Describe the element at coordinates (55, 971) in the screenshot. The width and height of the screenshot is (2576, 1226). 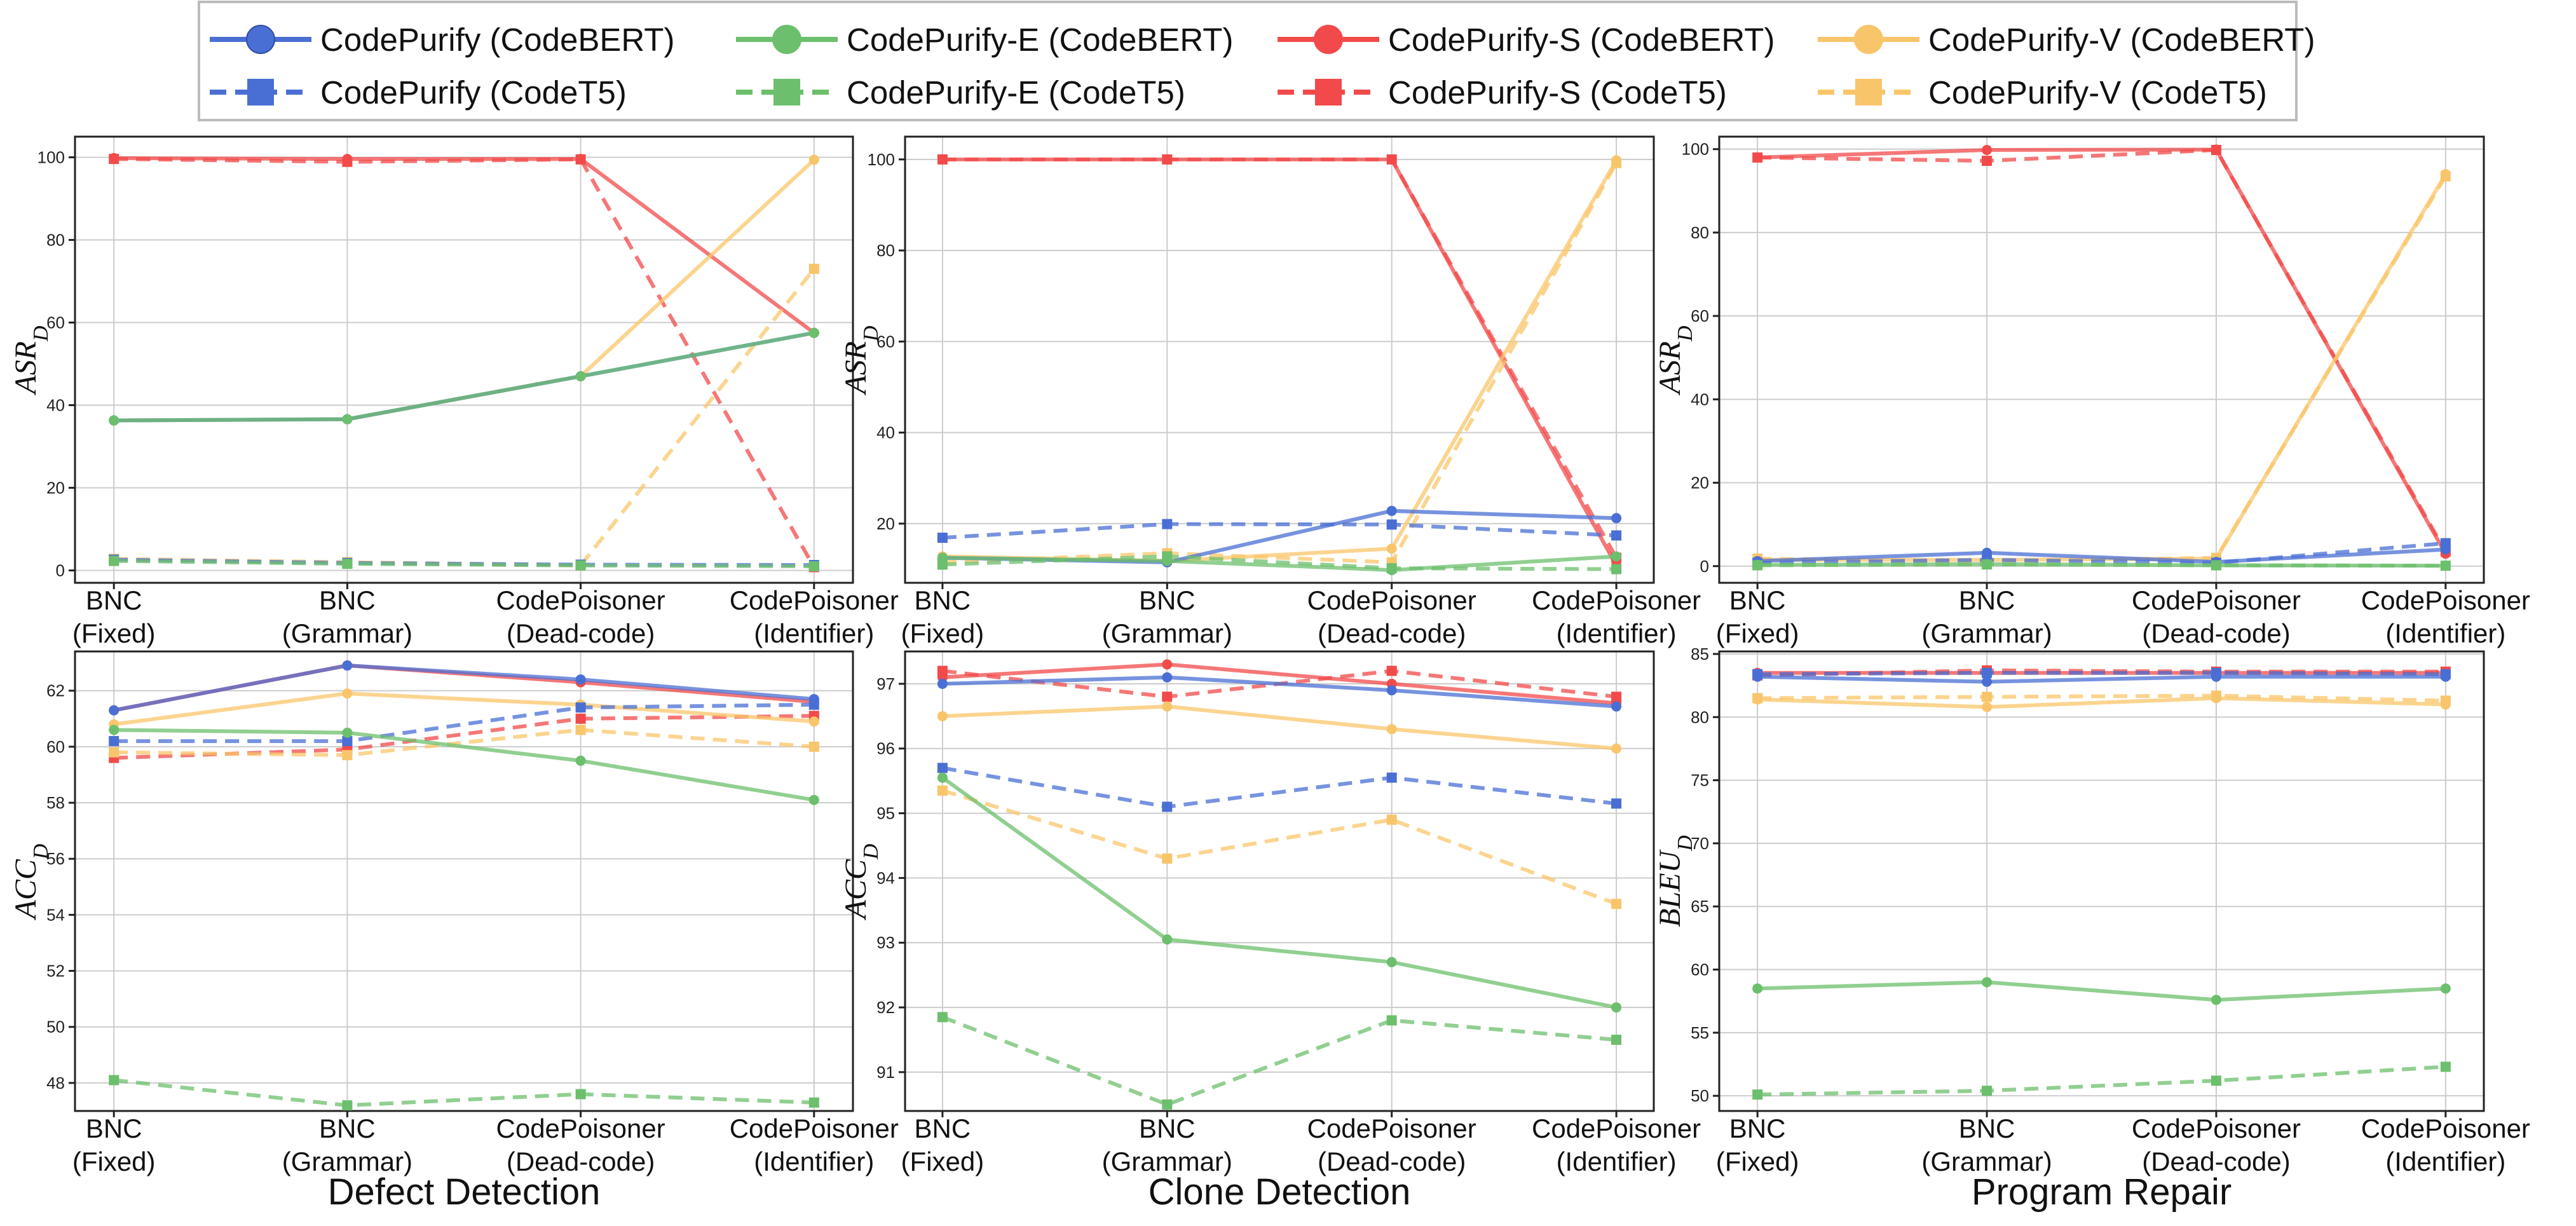
I see `y-tick-label: 52` at that location.